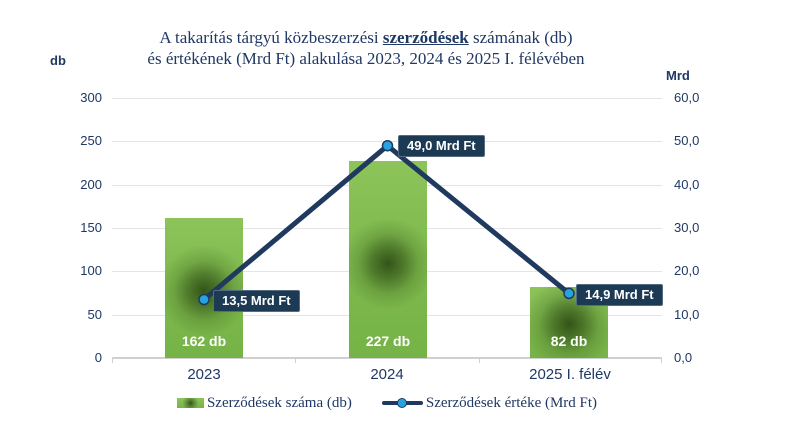 The image size is (800, 444). I want to click on right-axis-tick: 10,0, so click(687, 314).